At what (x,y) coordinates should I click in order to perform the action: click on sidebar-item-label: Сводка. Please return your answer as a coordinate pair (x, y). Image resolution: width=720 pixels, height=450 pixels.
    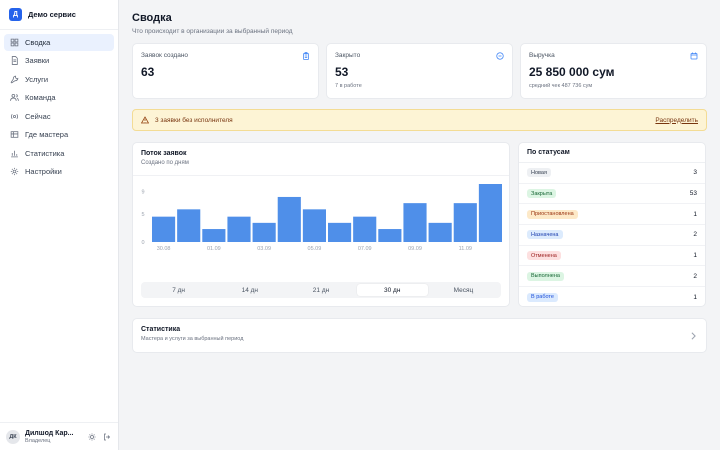
    Looking at the image, I should click on (38, 42).